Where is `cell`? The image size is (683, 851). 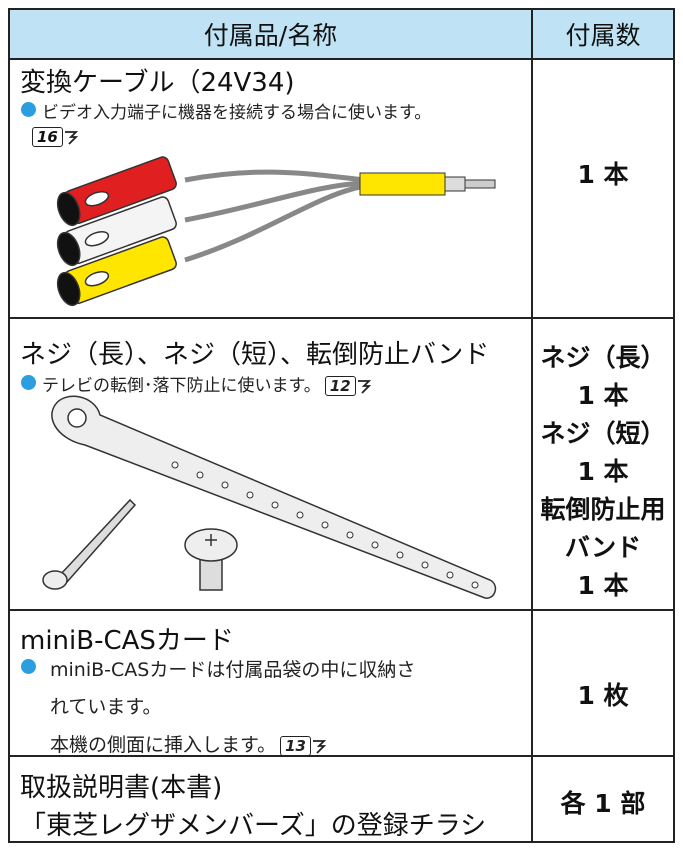 cell is located at coordinates (603, 799).